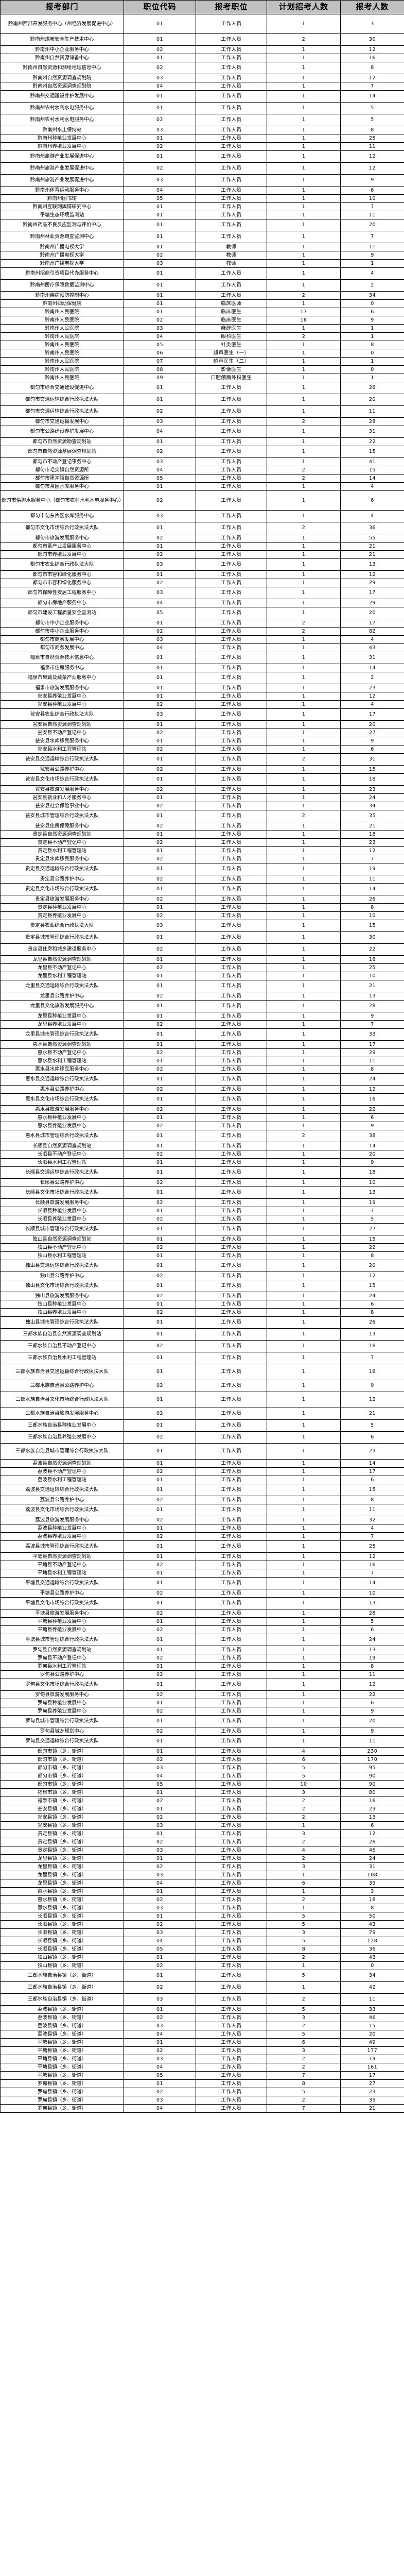 This screenshot has height=2576, width=404. What do you see at coordinates (202, 1372) in the screenshot?
I see `table-row: 三都水族自治县交通运输综合行政执法大队 01 工作人员 1 16` at bounding box center [202, 1372].